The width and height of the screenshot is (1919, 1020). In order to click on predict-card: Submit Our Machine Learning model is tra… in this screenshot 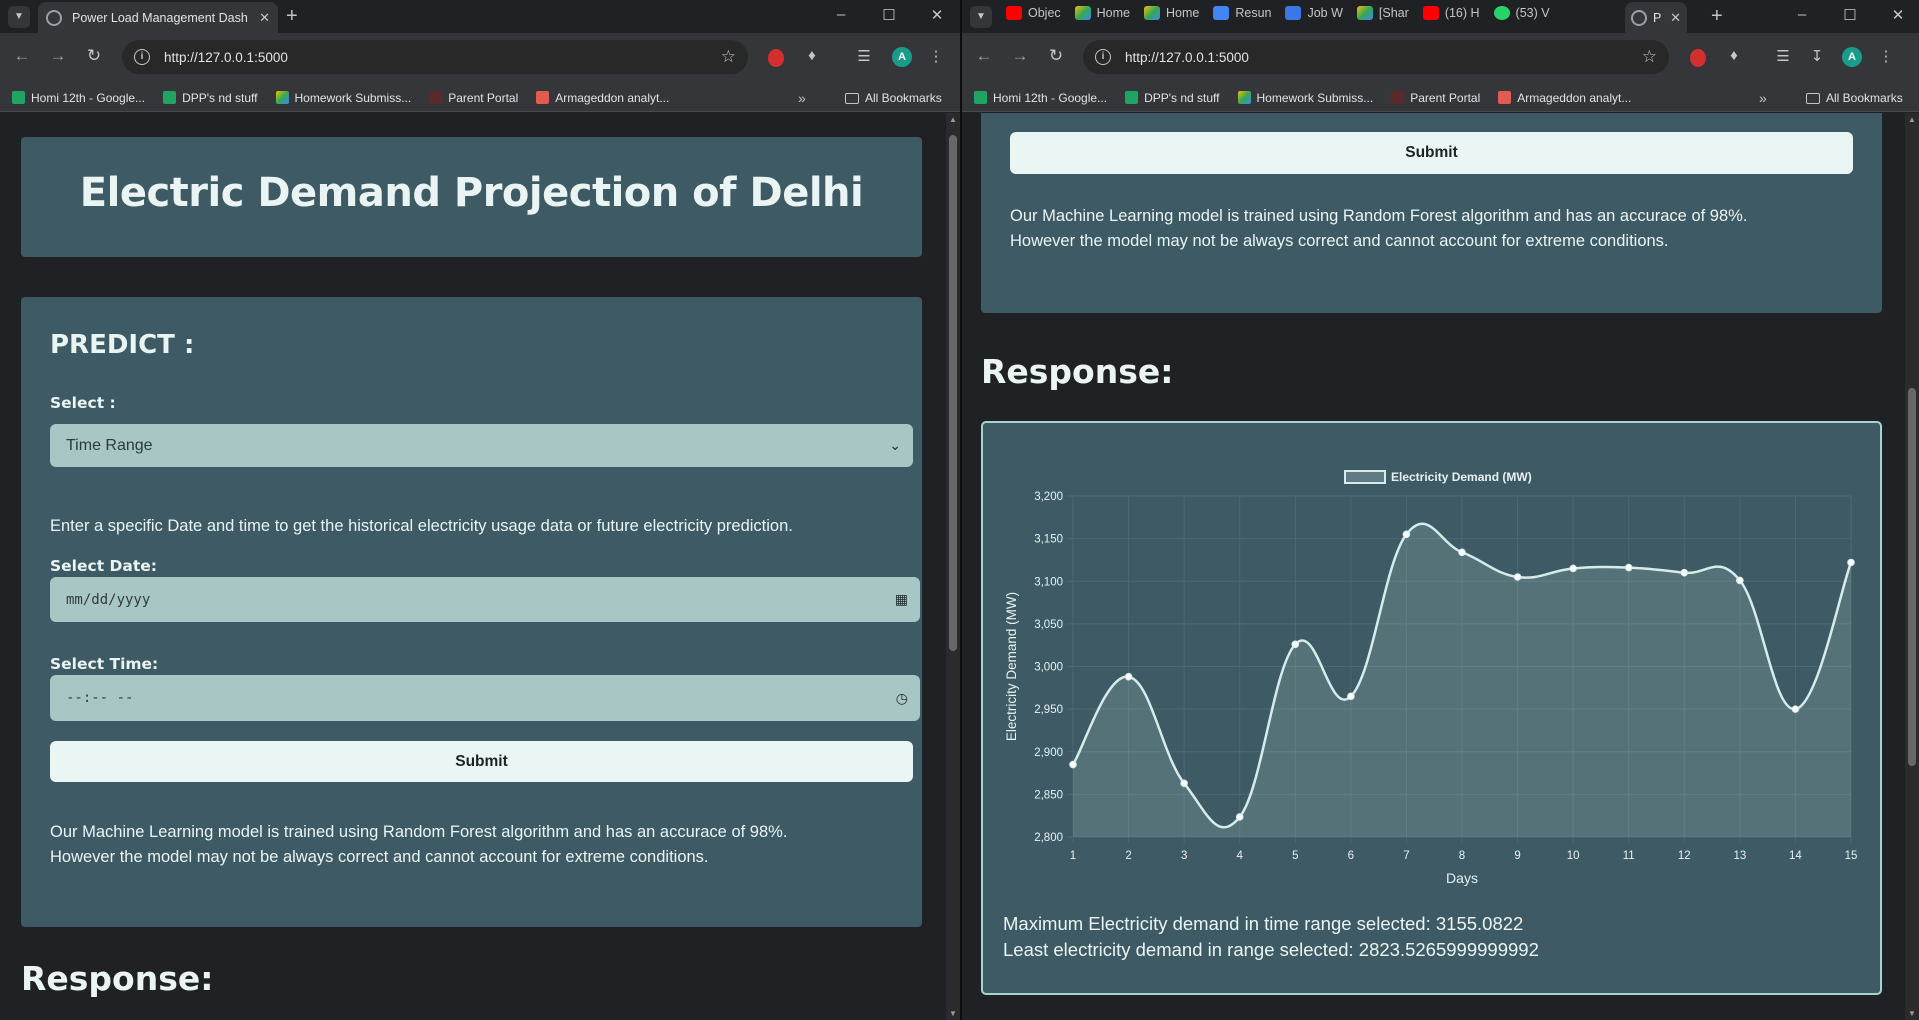, I will do `click(1431, 213)`.